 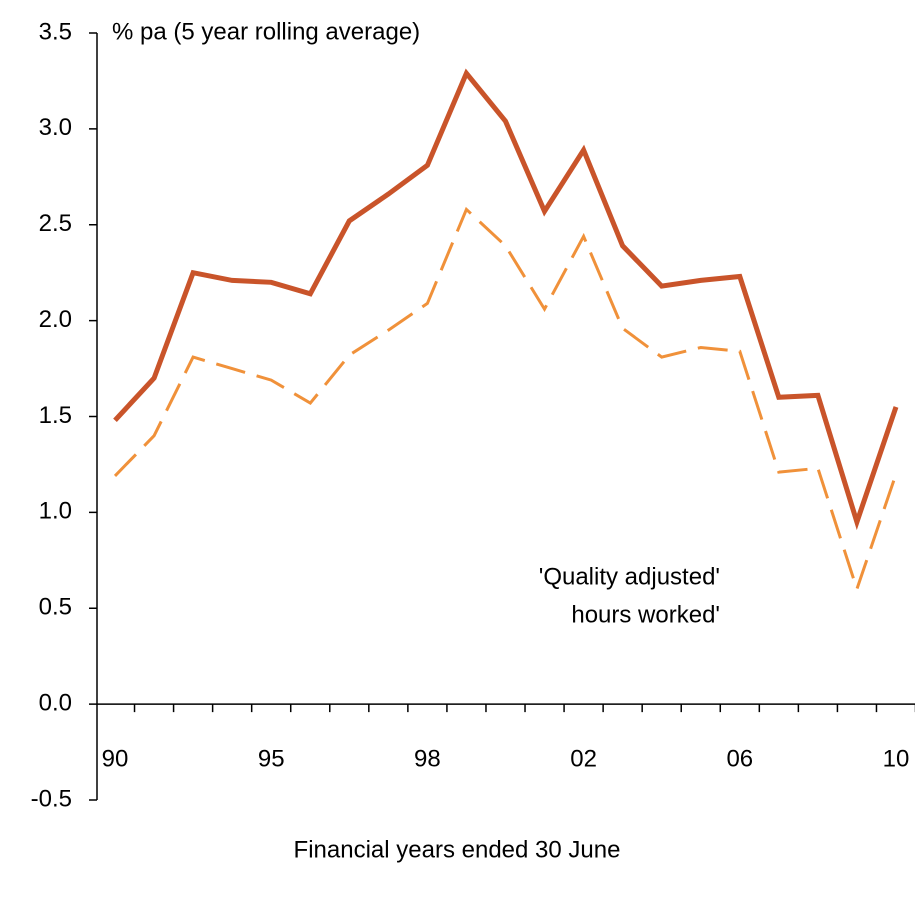 What do you see at coordinates (739, 758) in the screenshot?
I see `x-tick-label: 06` at bounding box center [739, 758].